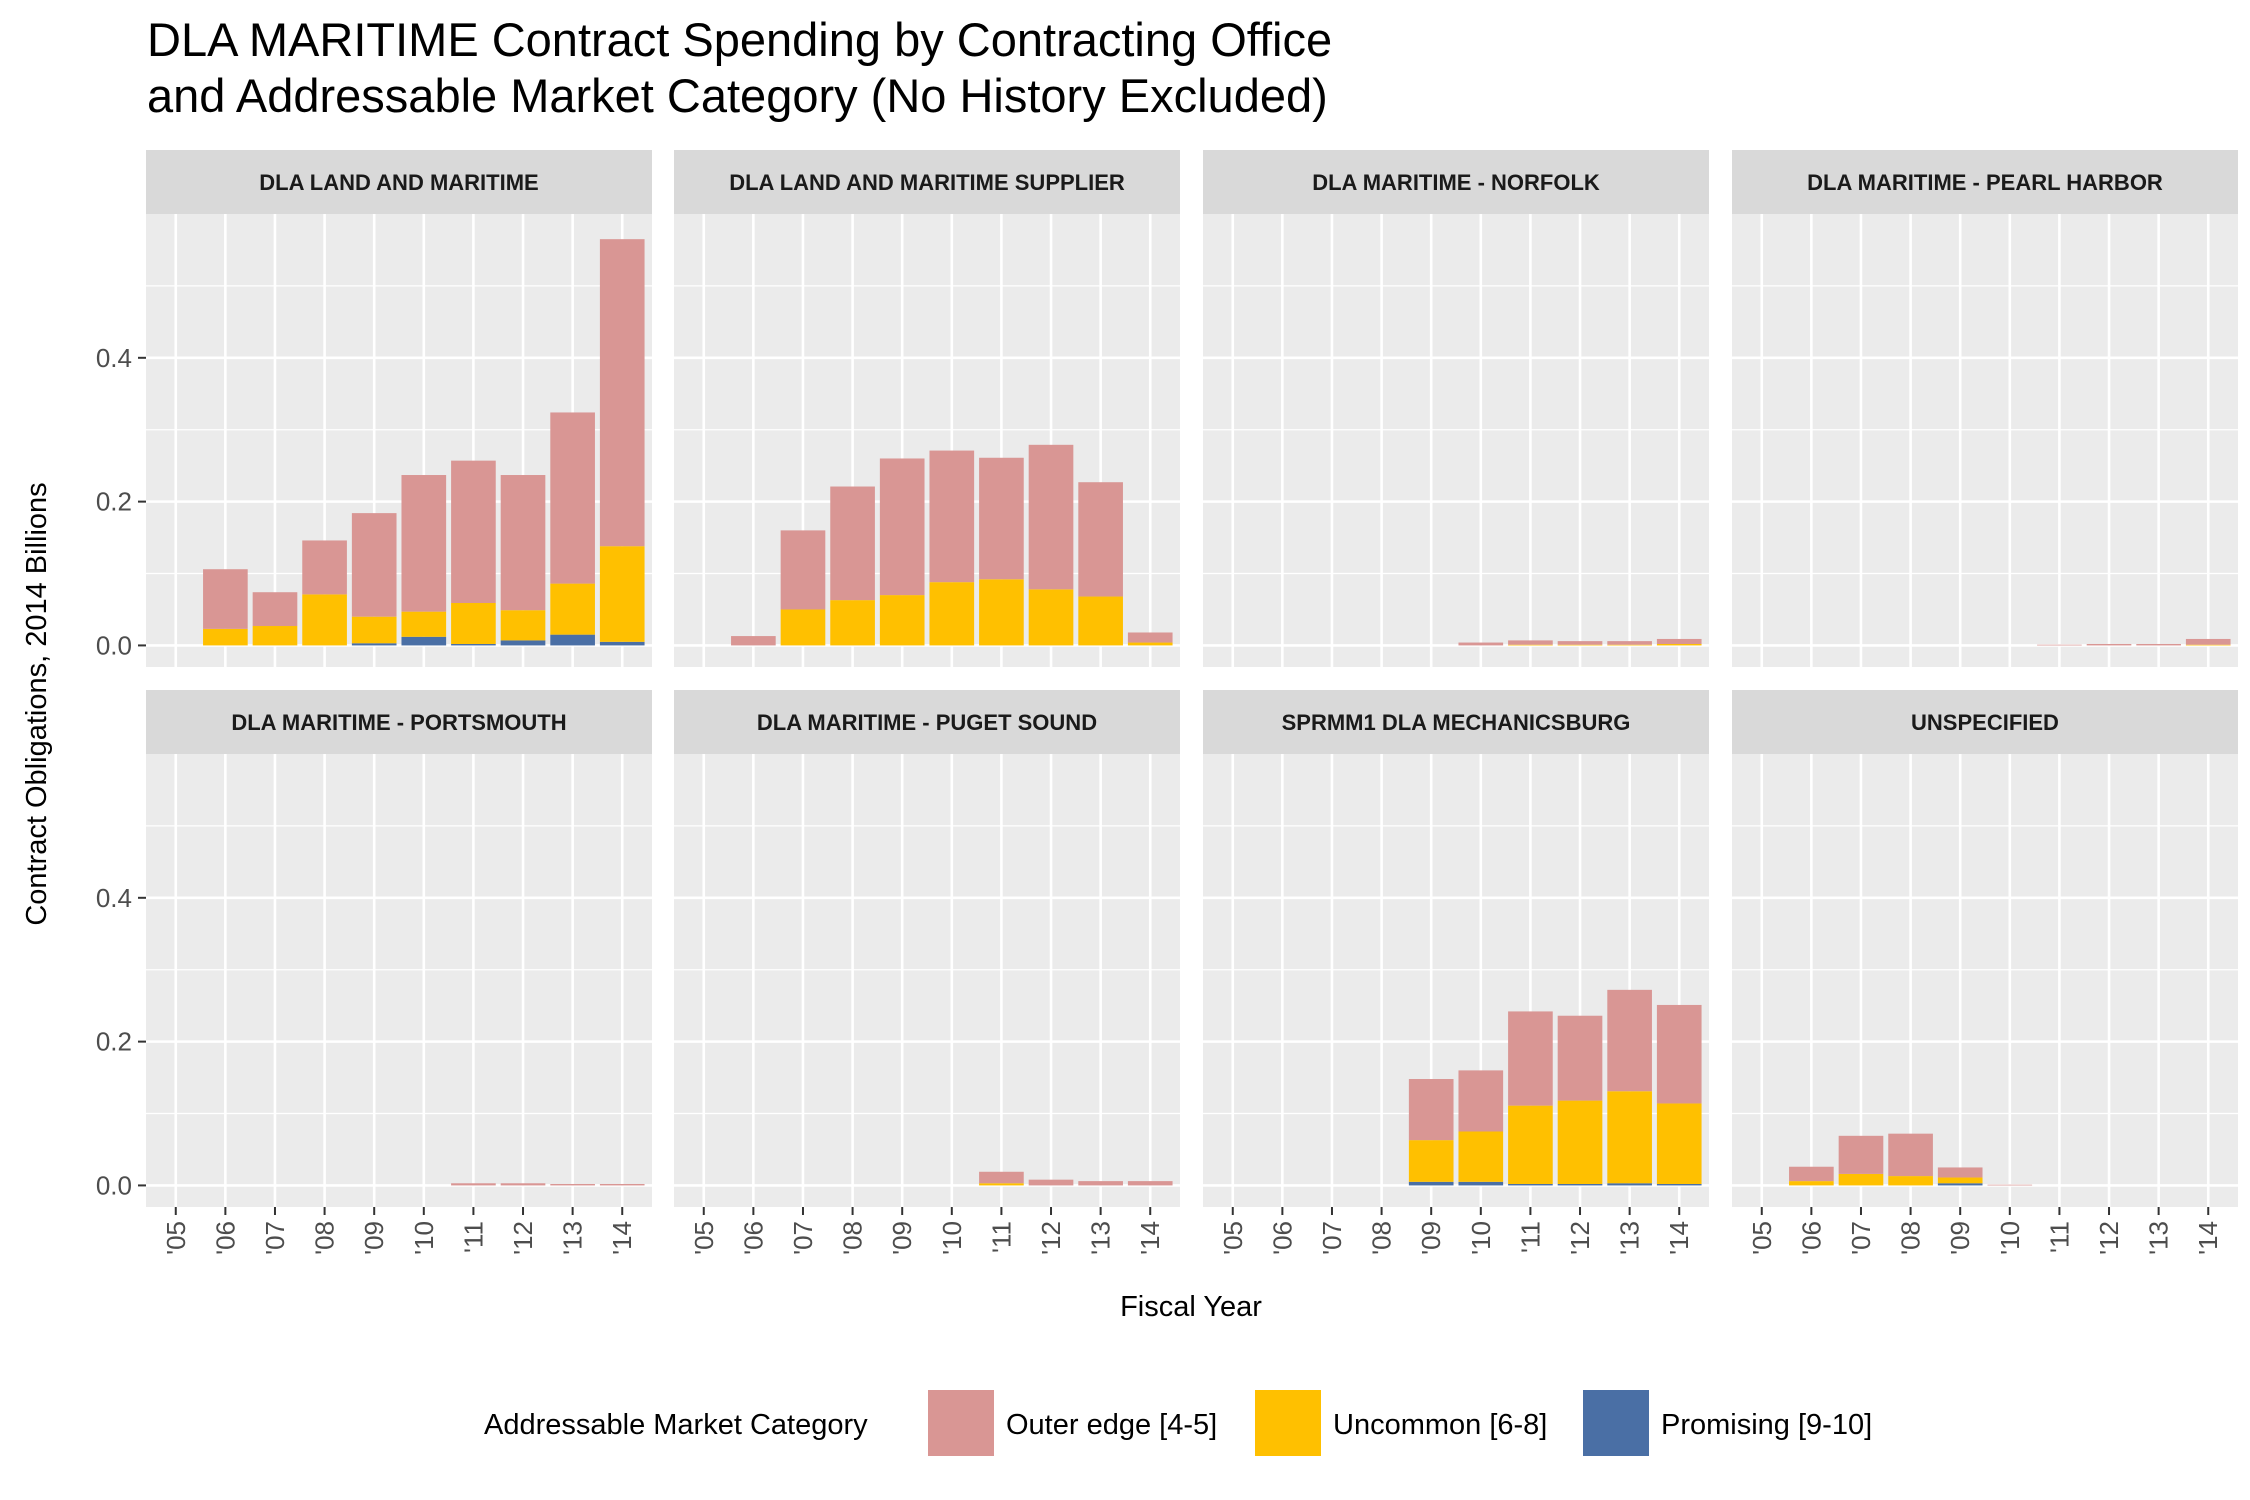 This screenshot has height=1500, width=2250. Describe the element at coordinates (961, 1423) in the screenshot. I see `legend-key` at that location.